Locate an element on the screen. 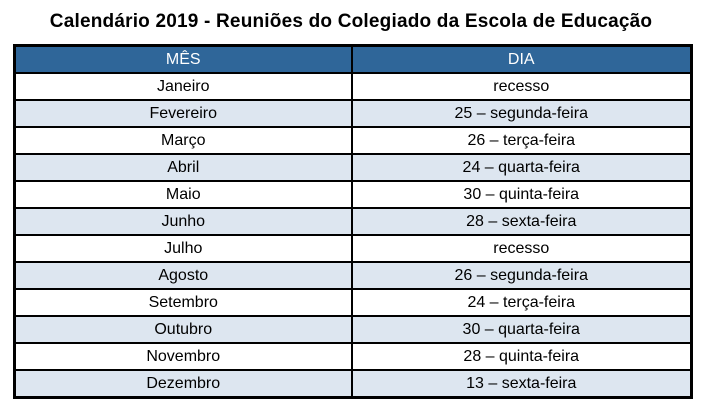 Image resolution: width=702 pixels, height=414 pixels. day-cell: 26 – terça-feira is located at coordinates (521, 140).